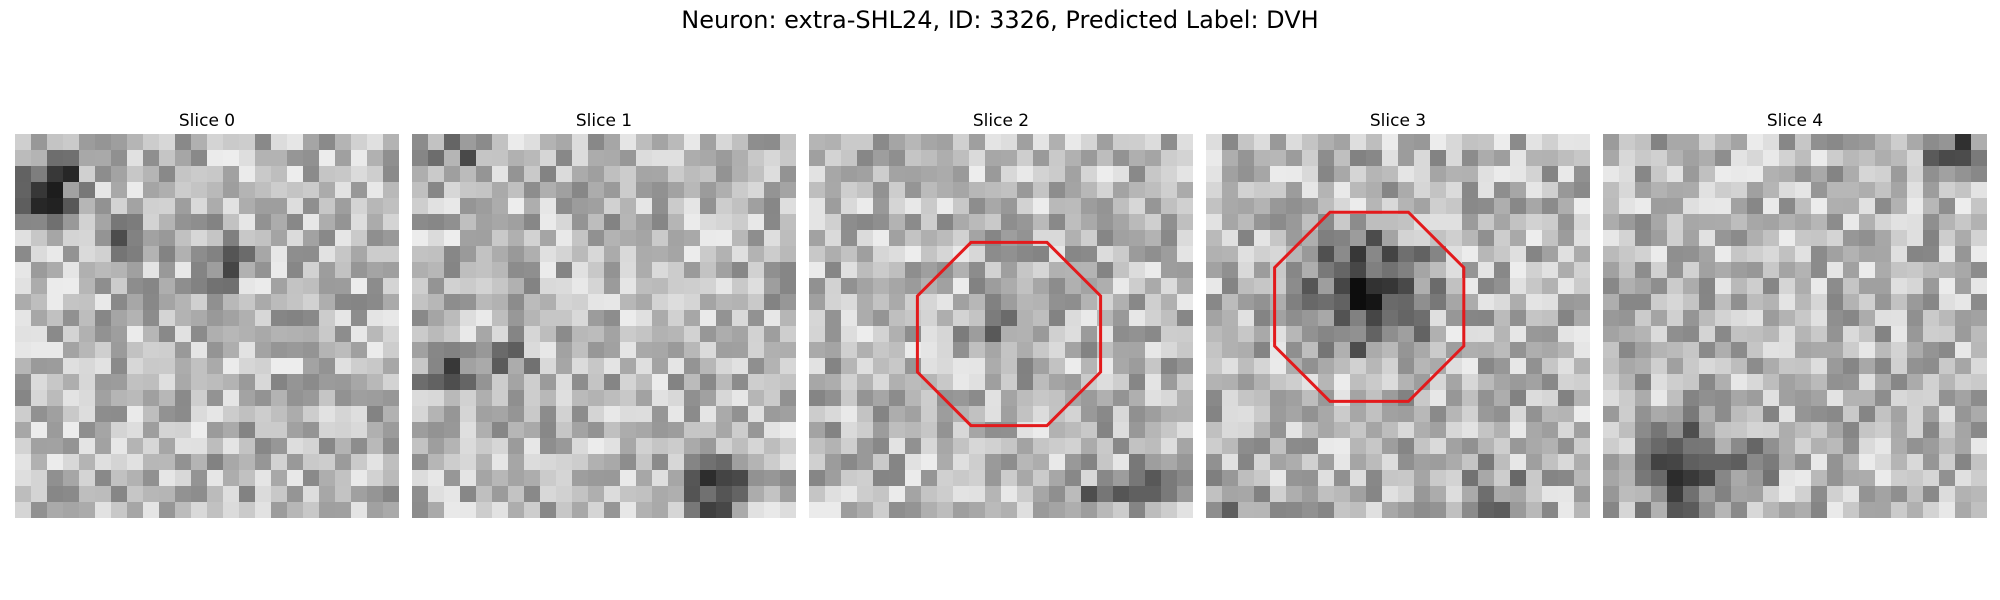  I want to click on slice-panel-0: Slice 0, so click(207, 313).